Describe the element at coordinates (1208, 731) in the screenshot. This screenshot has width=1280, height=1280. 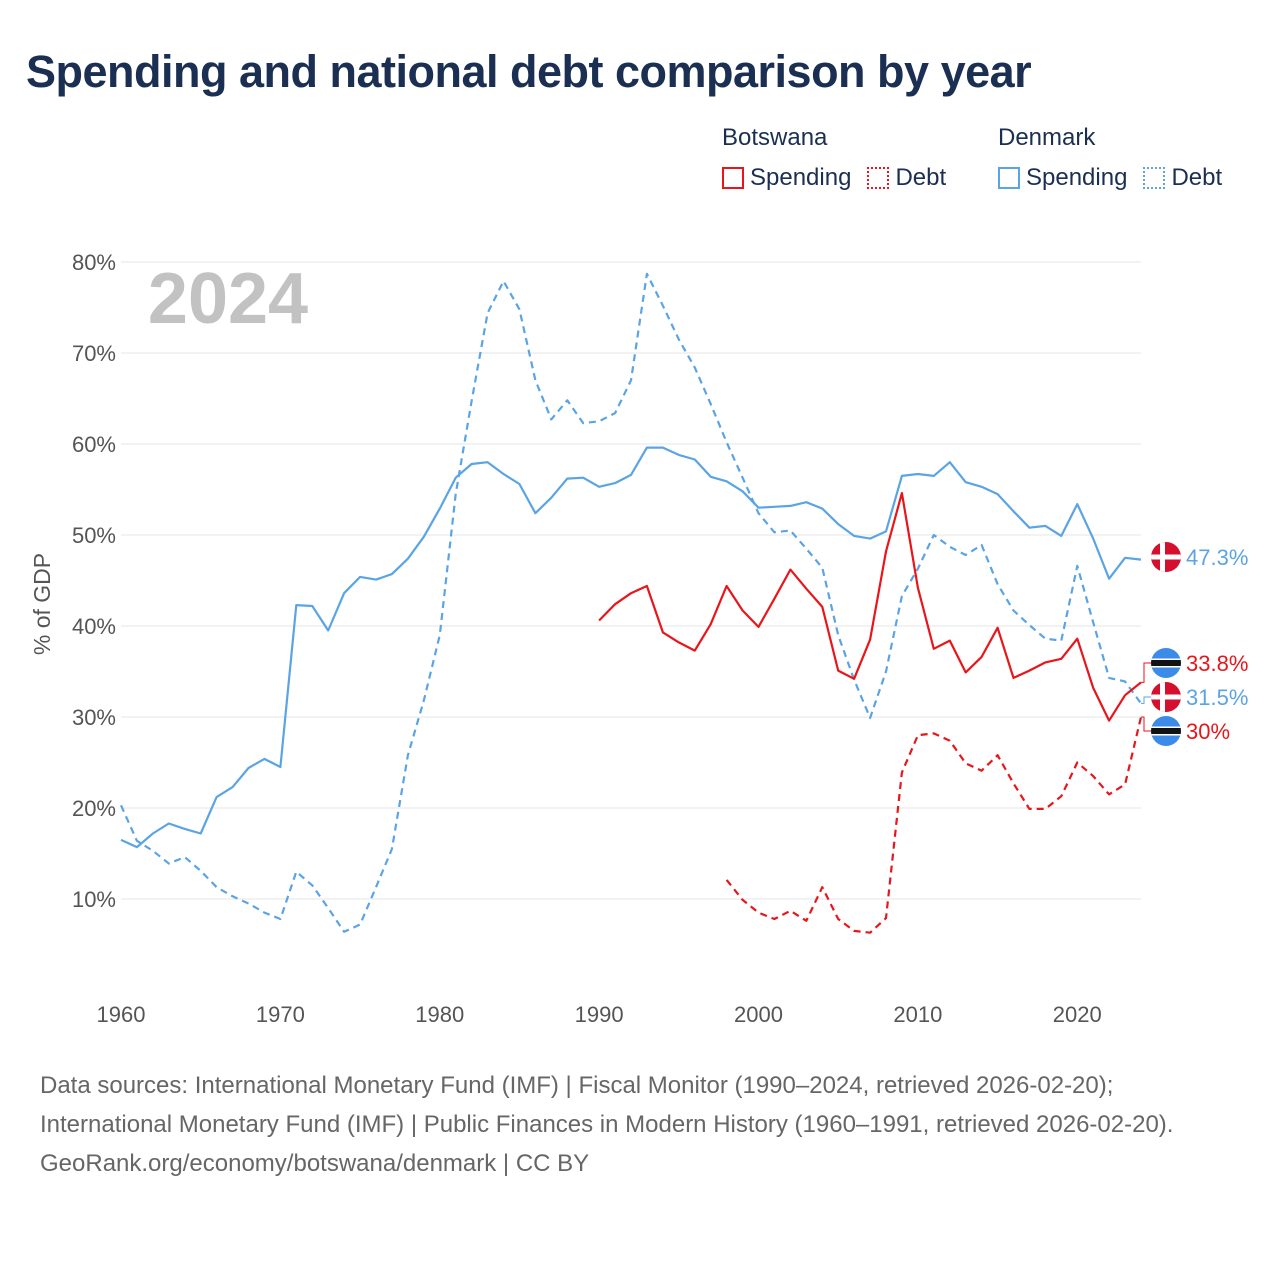
I see `end-value-label: 30%` at that location.